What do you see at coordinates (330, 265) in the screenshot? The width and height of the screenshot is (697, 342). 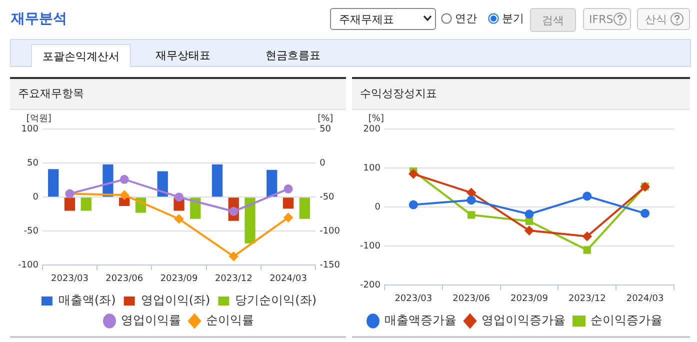 I see `y2-tick-label: -150` at bounding box center [330, 265].